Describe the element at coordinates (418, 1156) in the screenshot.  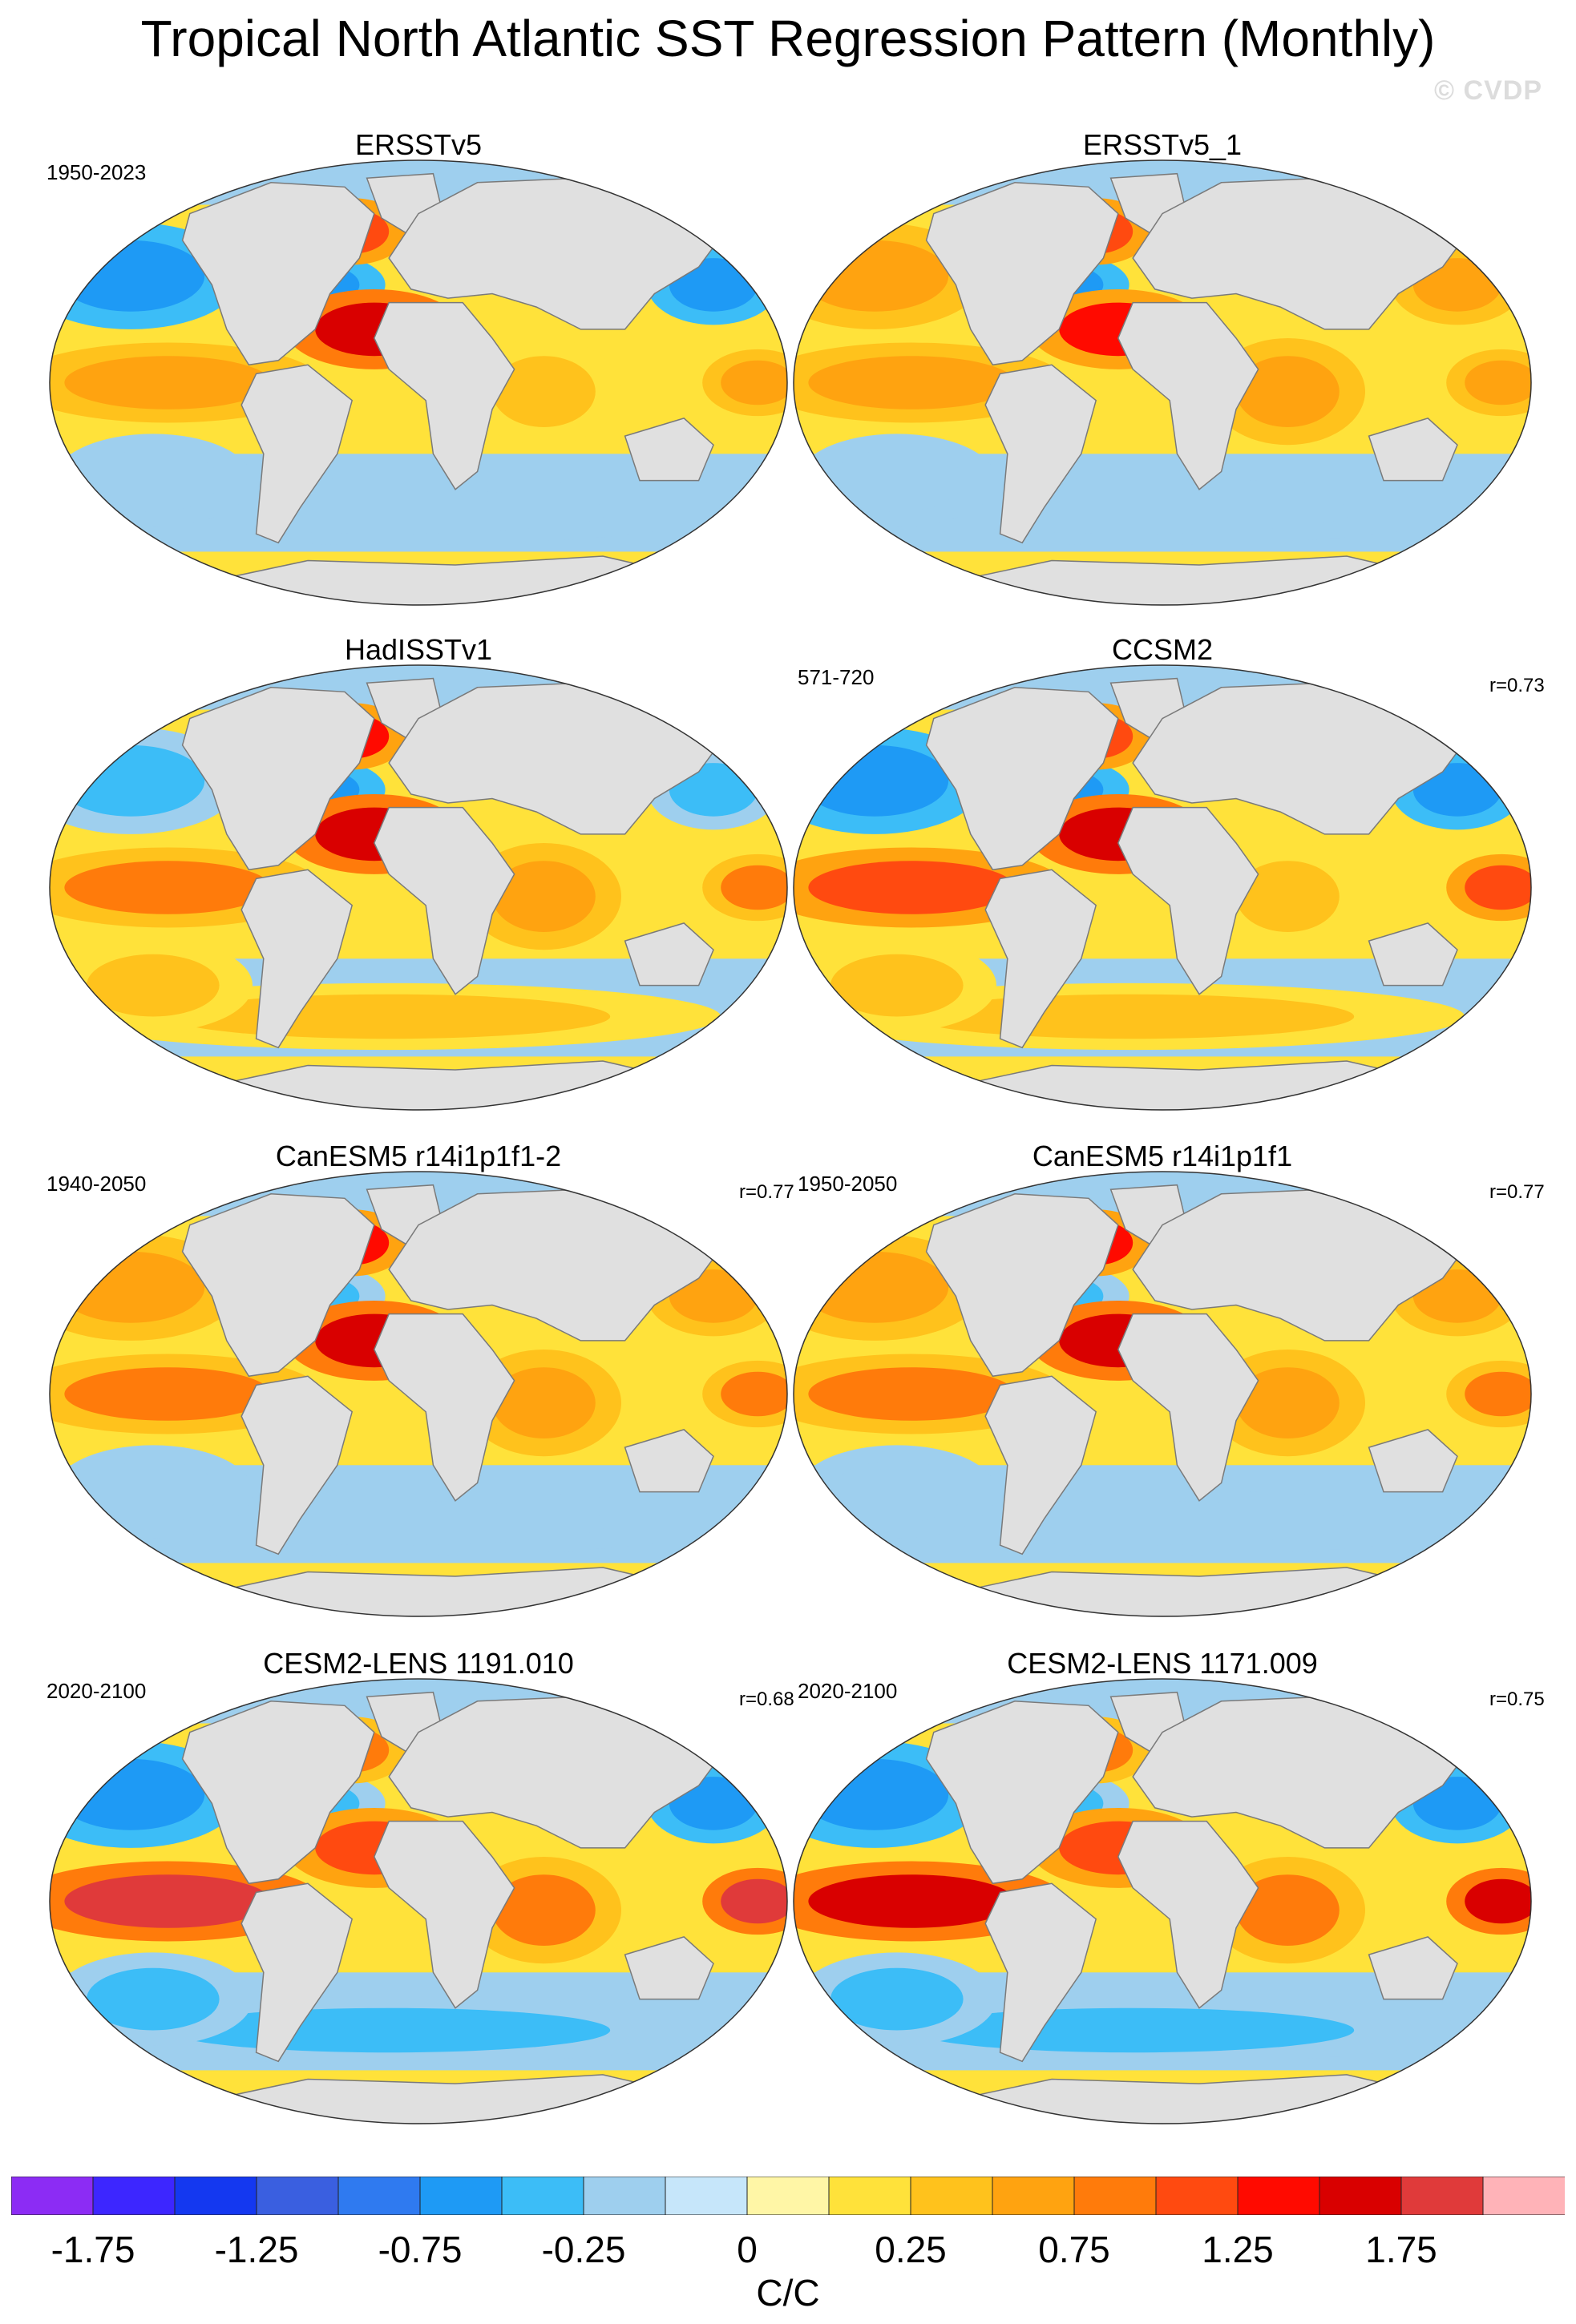
I see `panel-title: CanESM5 r14i1p1f1-2` at that location.